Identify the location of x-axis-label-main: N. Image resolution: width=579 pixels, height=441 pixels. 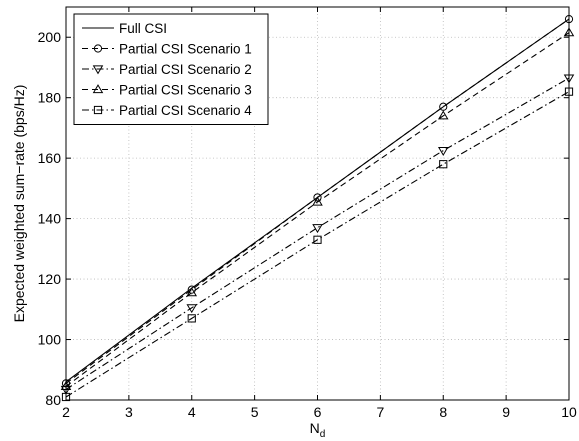
(315, 428).